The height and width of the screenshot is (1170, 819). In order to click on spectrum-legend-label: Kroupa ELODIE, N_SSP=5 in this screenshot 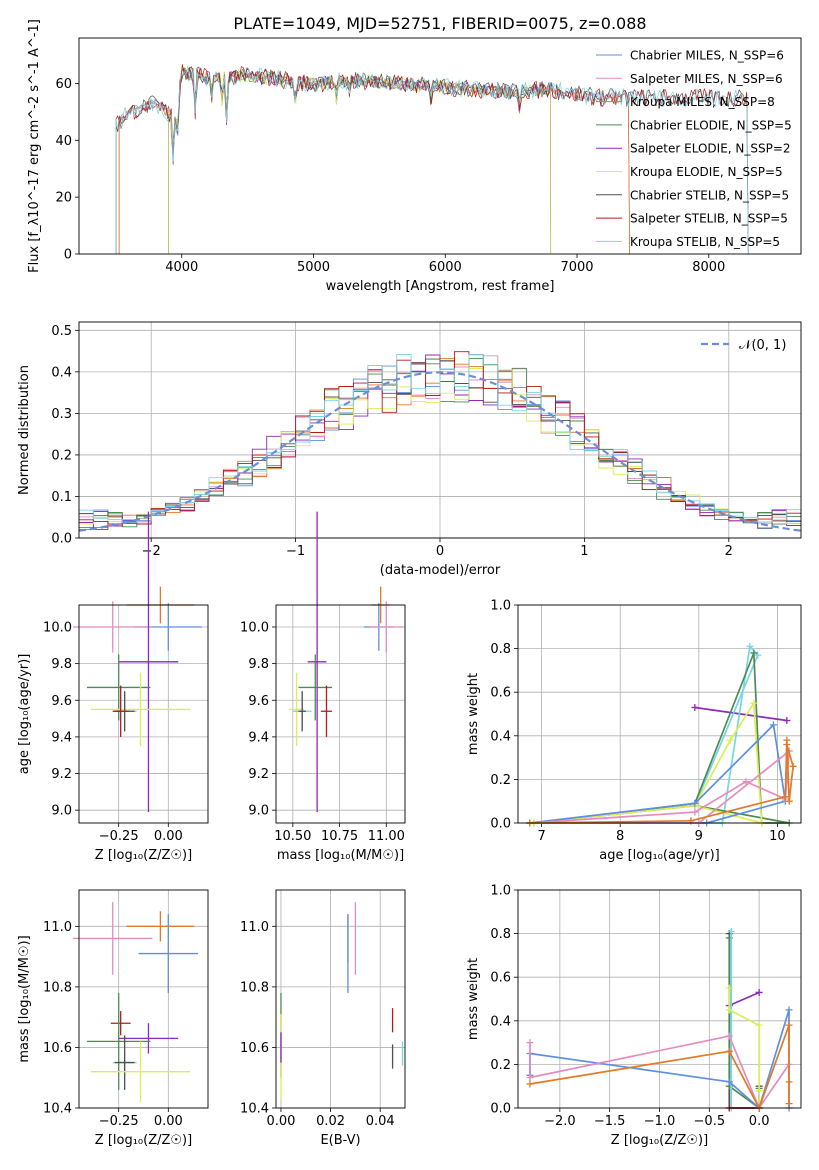, I will do `click(706, 172)`.